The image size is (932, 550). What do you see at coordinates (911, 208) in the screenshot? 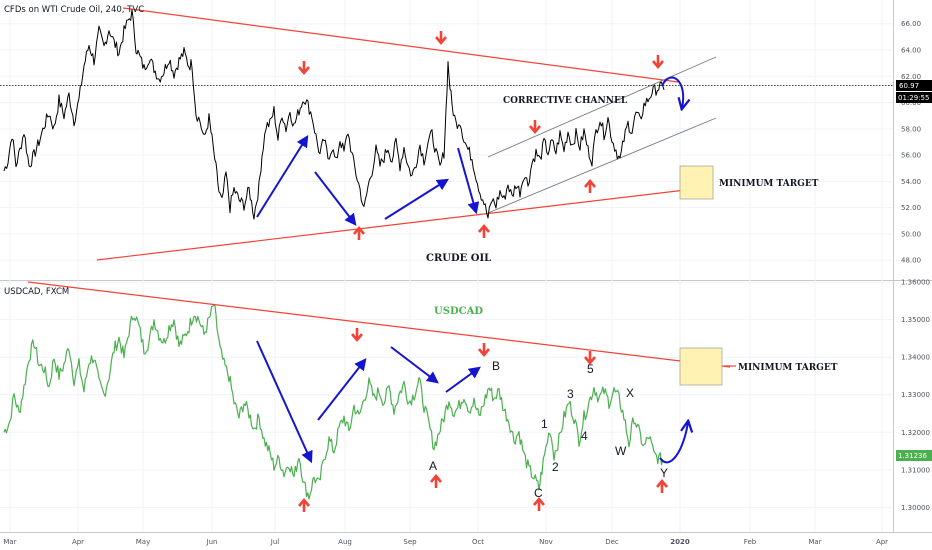
I see `price-tick-label: 52.00` at bounding box center [911, 208].